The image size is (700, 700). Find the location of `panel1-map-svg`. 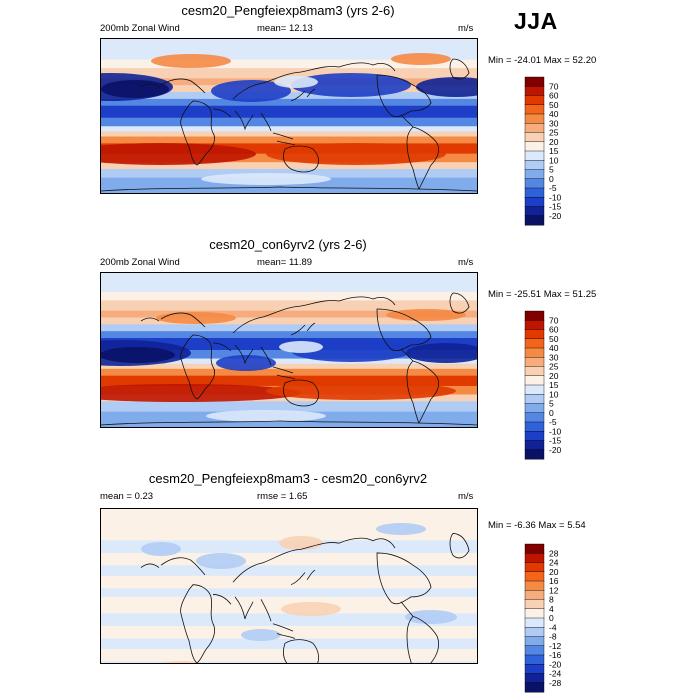

panel1-map-svg is located at coordinates (289, 116).